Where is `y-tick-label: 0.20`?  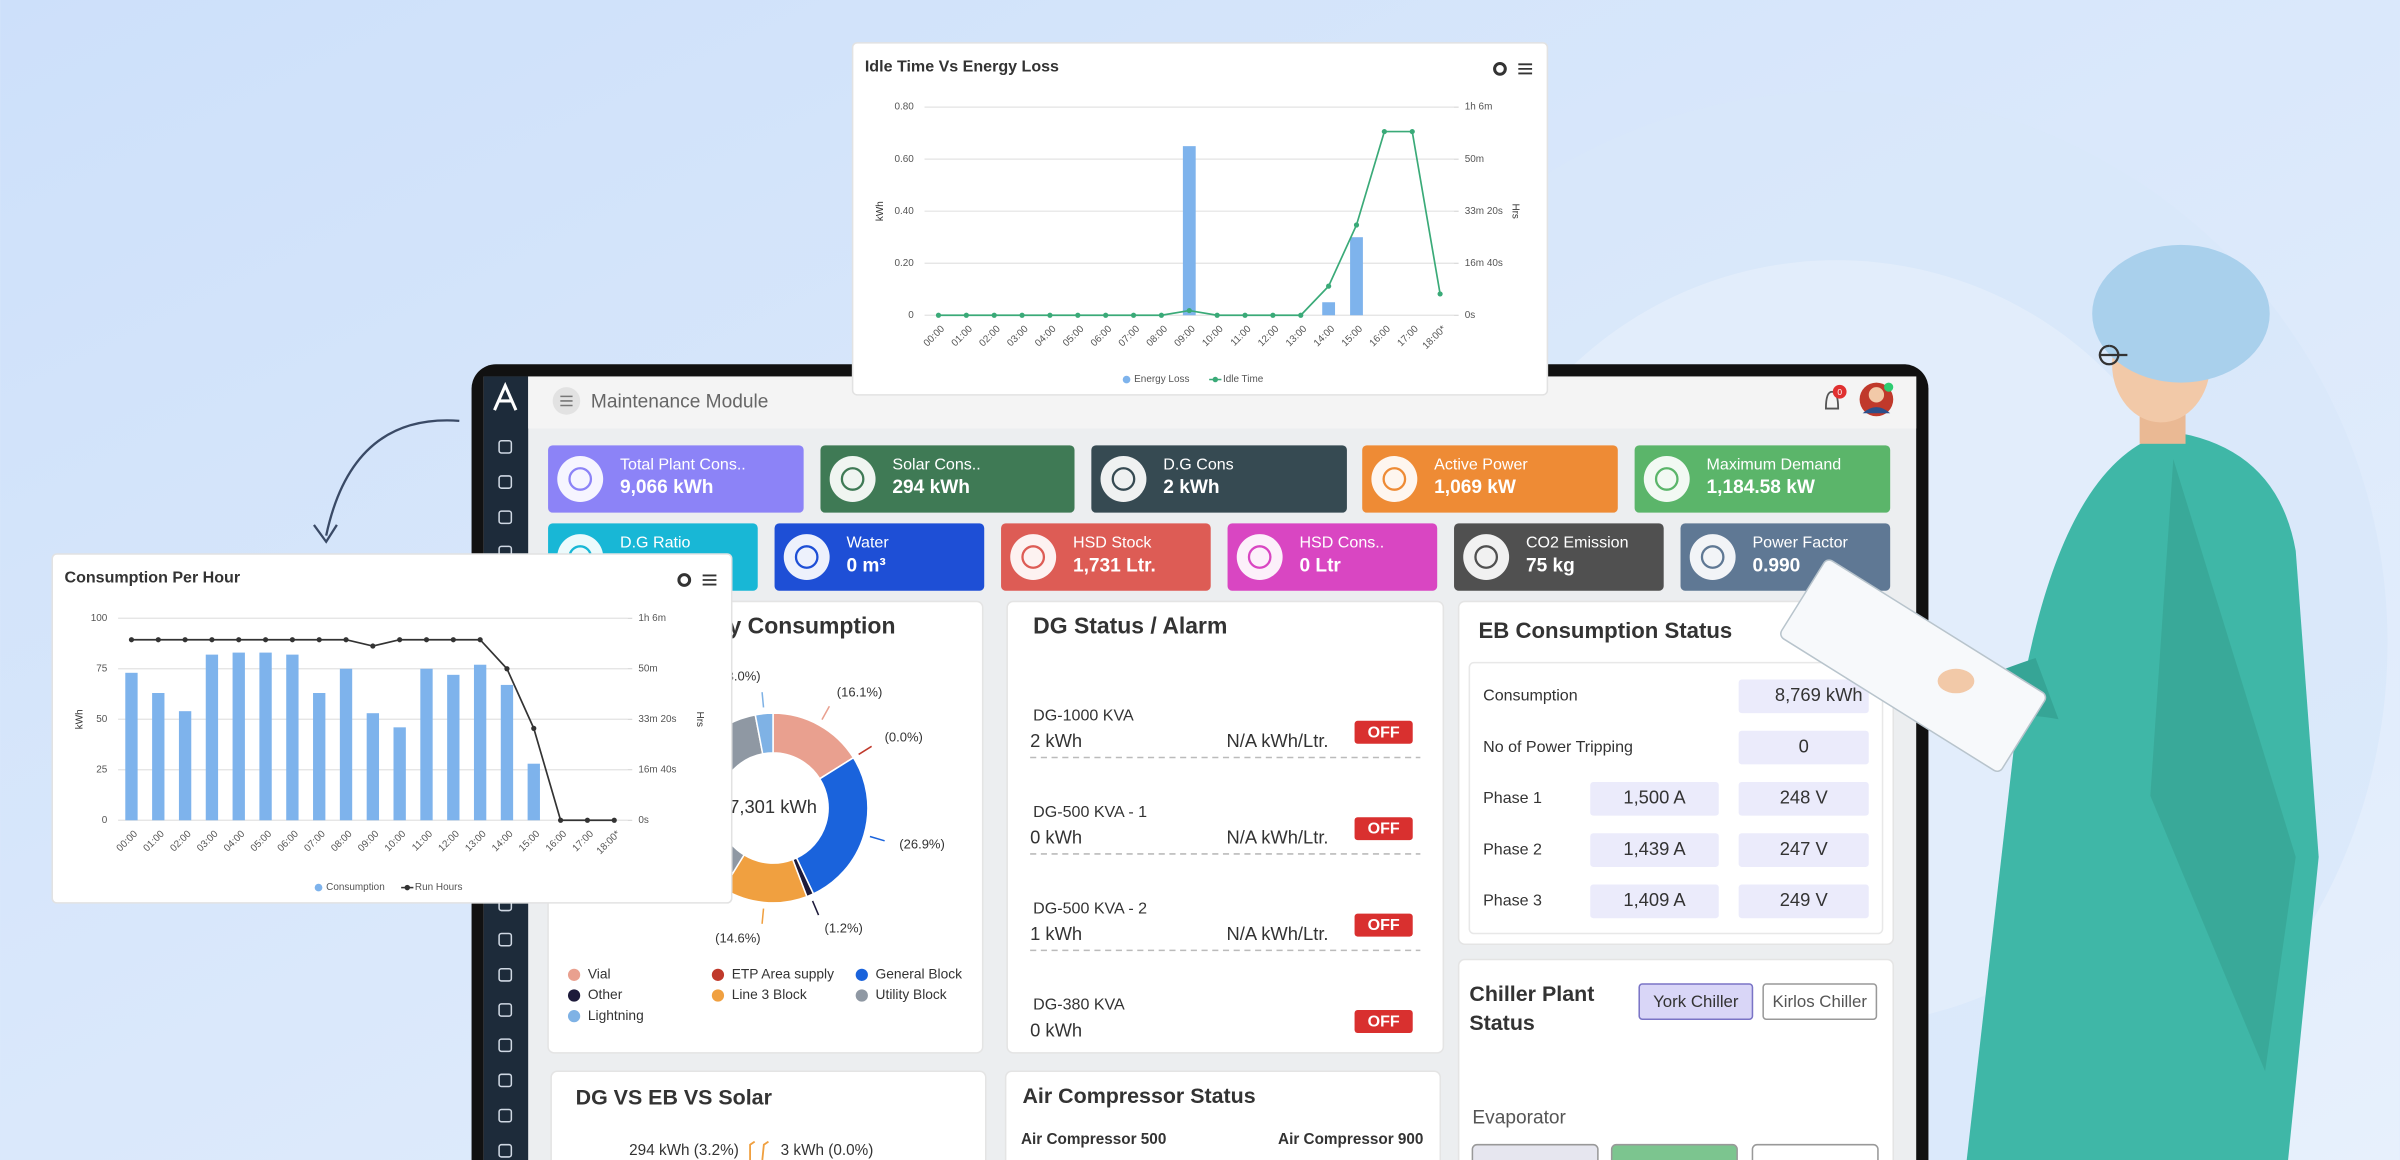 y-tick-label: 0.20 is located at coordinates (904, 263).